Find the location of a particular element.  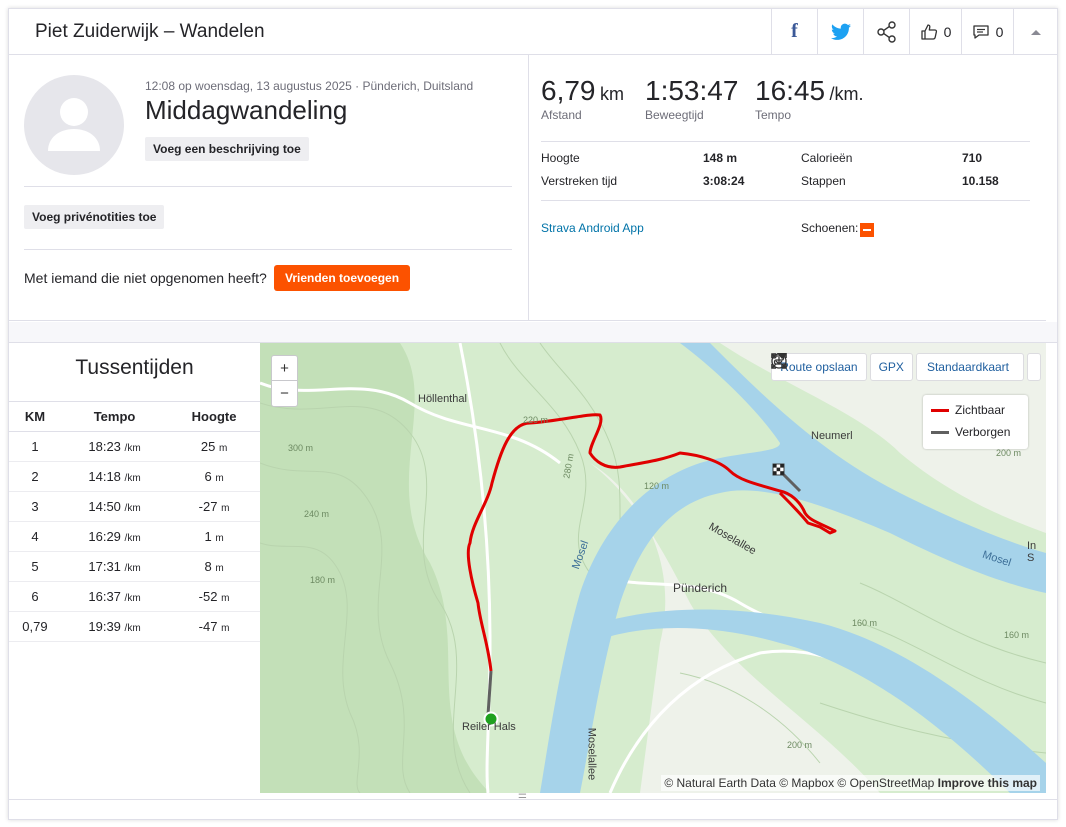

fullscreen-button is located at coordinates (906, 367).